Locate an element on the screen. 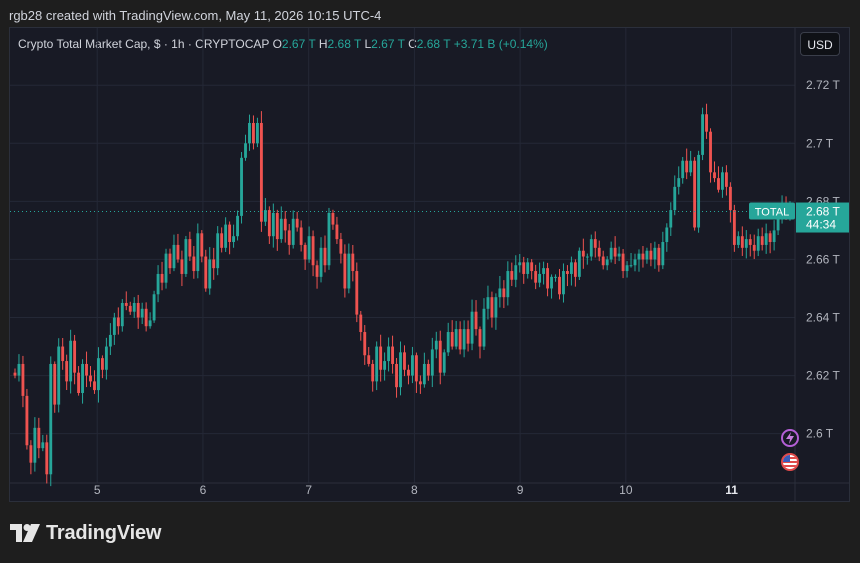  flash-icon is located at coordinates (790, 438).